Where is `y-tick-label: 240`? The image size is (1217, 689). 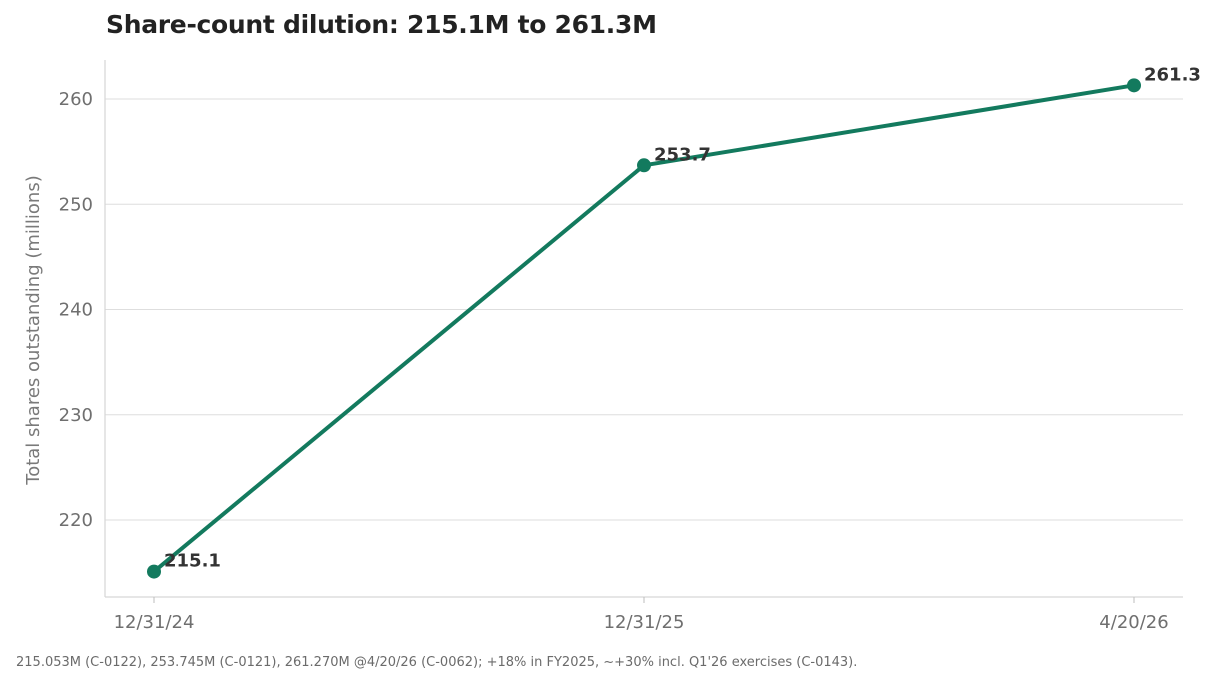
y-tick-label: 240 is located at coordinates (76, 310).